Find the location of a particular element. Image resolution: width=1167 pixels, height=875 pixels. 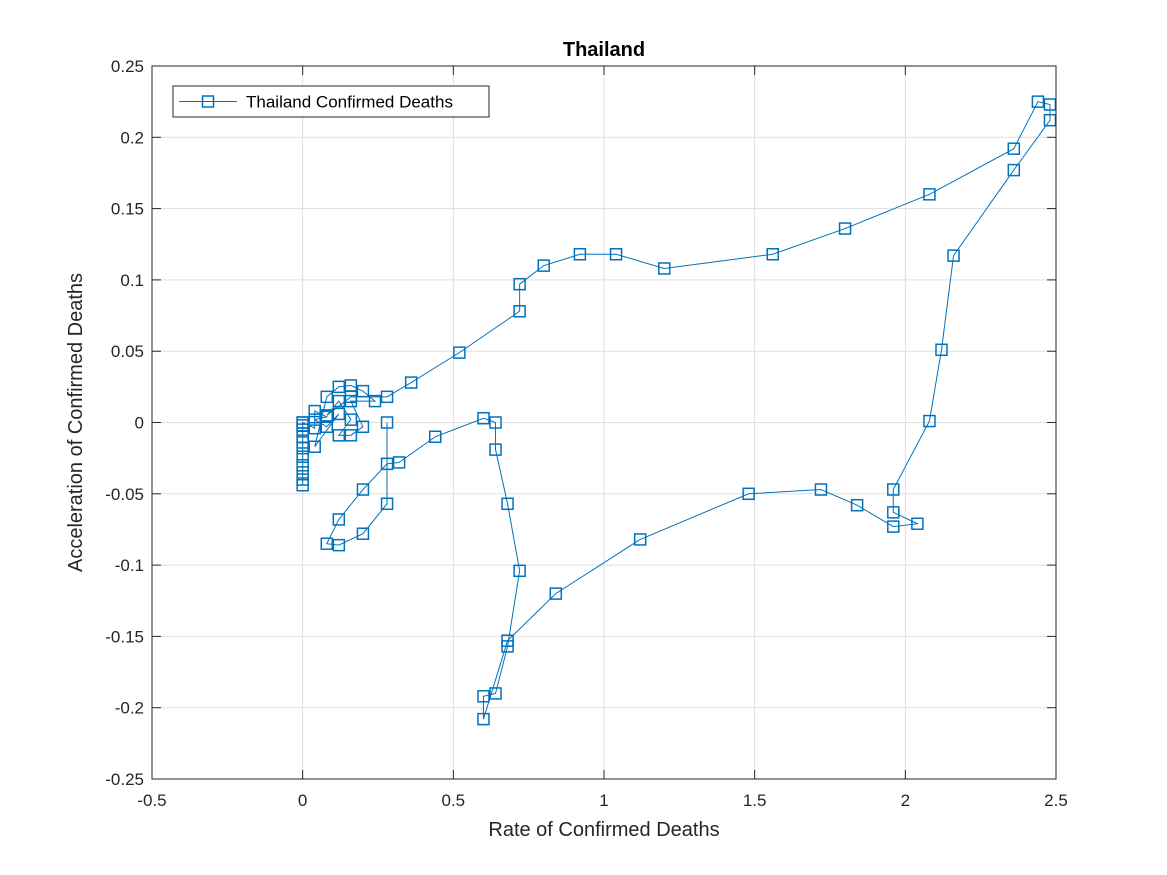

y-tick-label: 0.15 is located at coordinates (127, 209).